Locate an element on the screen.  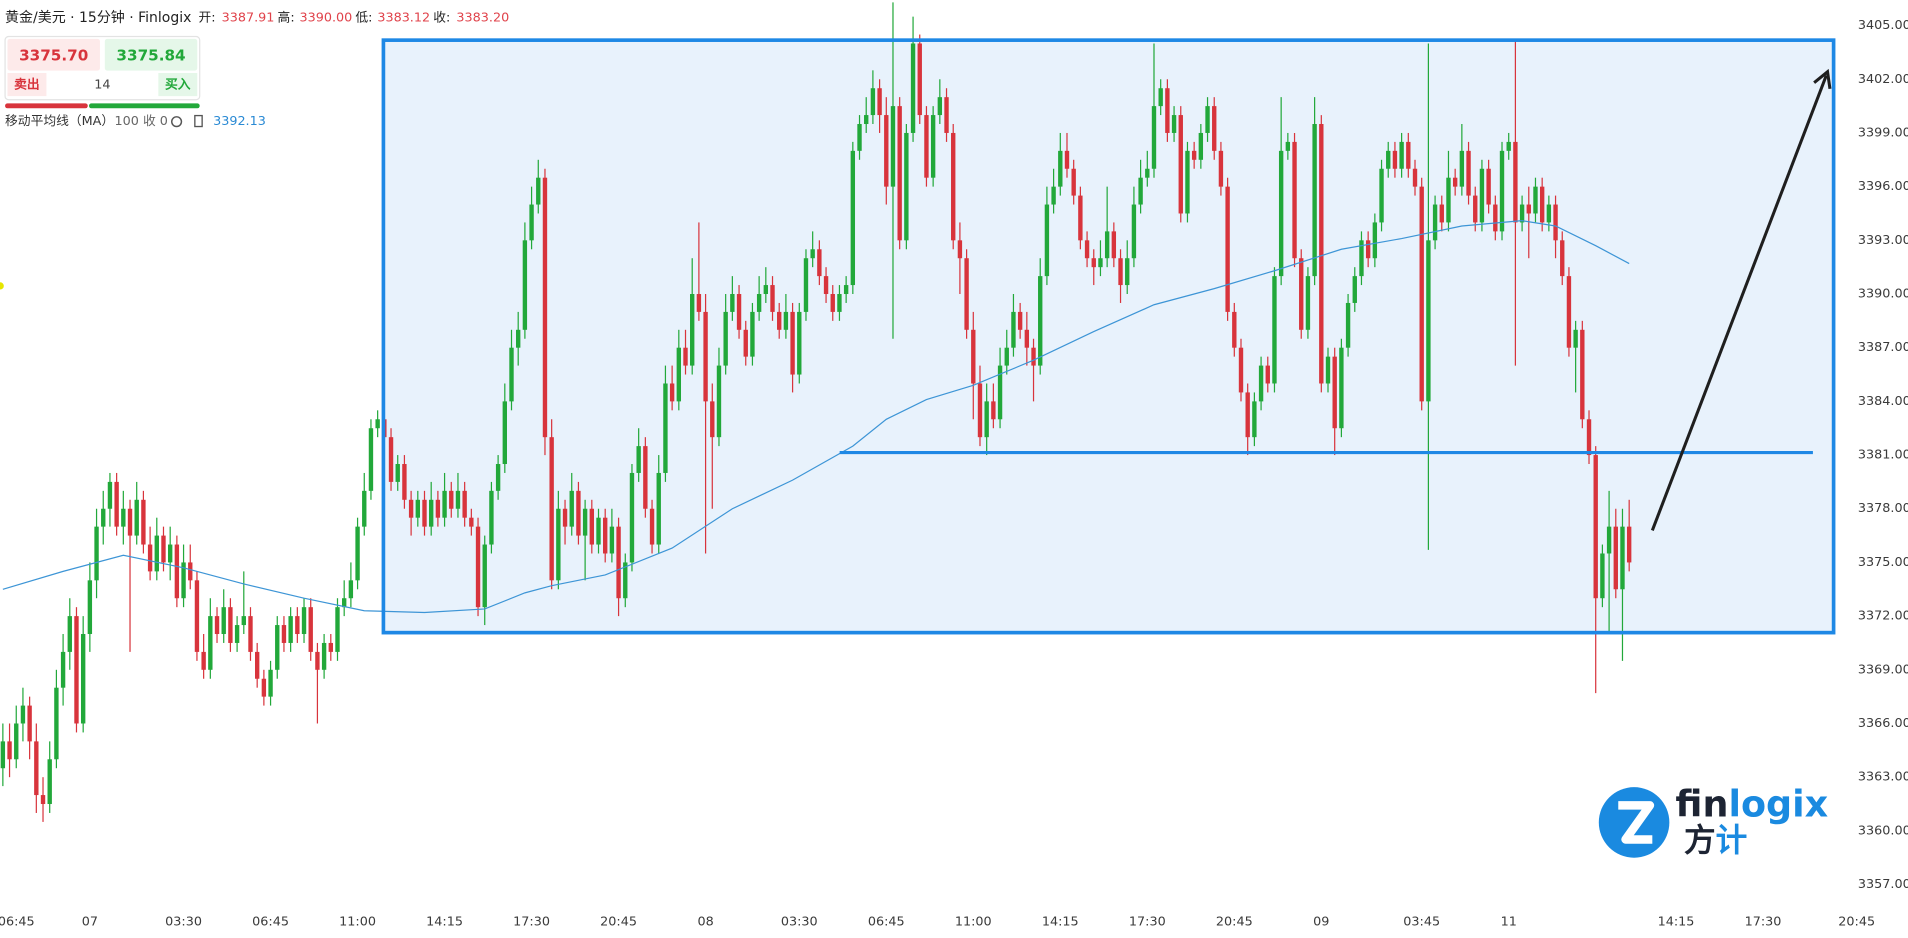
x-tick-label: 14:15 is located at coordinates (444, 922).